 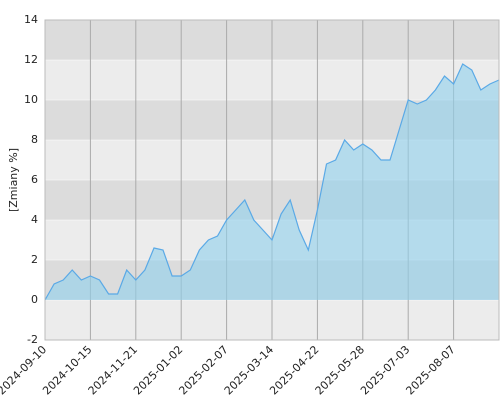 I want to click on y-tick-label: 14, so click(x=31, y=19).